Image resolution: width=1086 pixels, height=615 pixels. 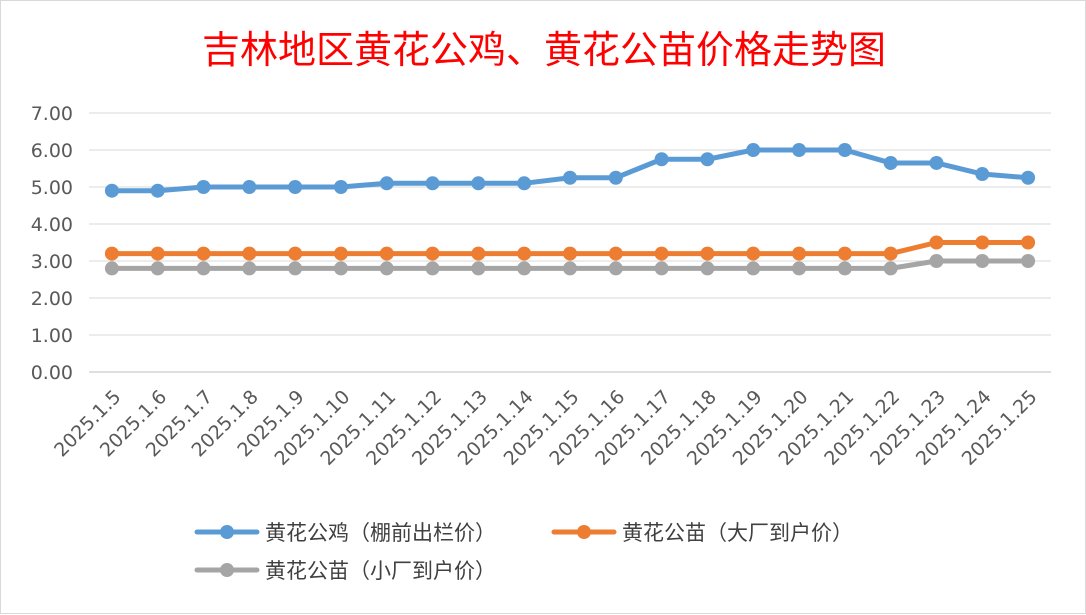 I want to click on legend-item: 黄花公苗（小厂到户价）, so click(x=345, y=571).